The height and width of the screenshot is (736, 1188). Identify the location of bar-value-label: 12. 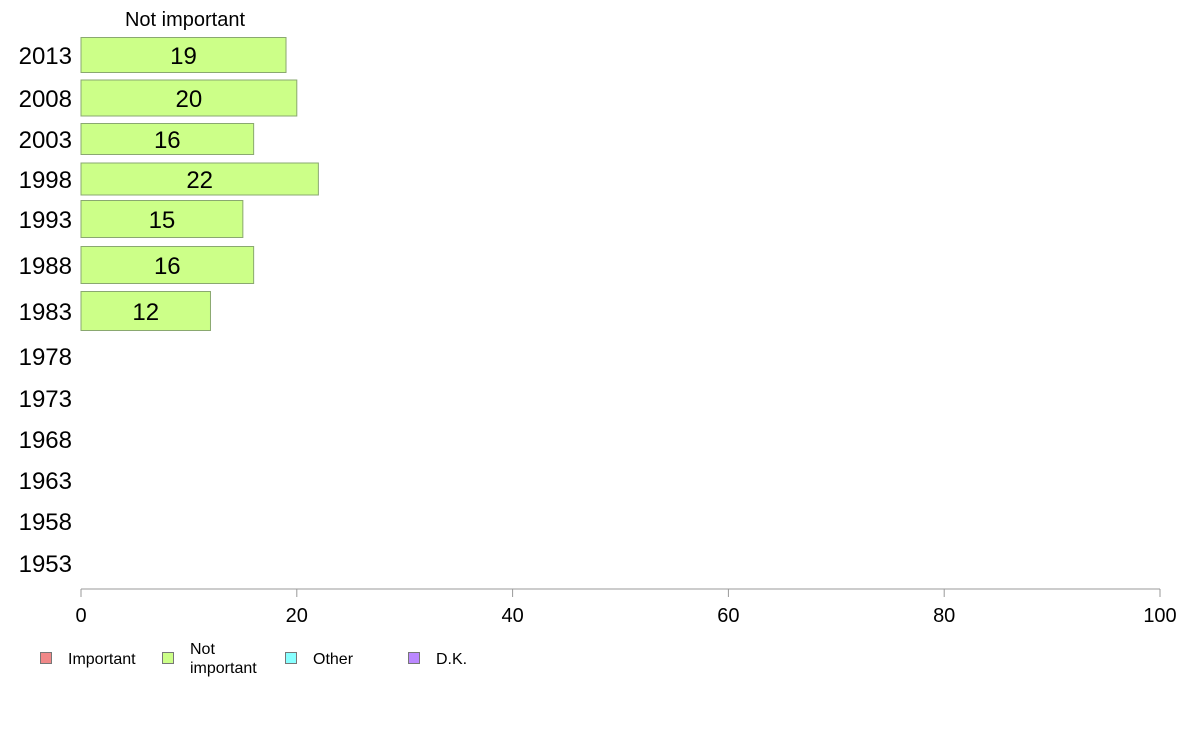
(145, 312).